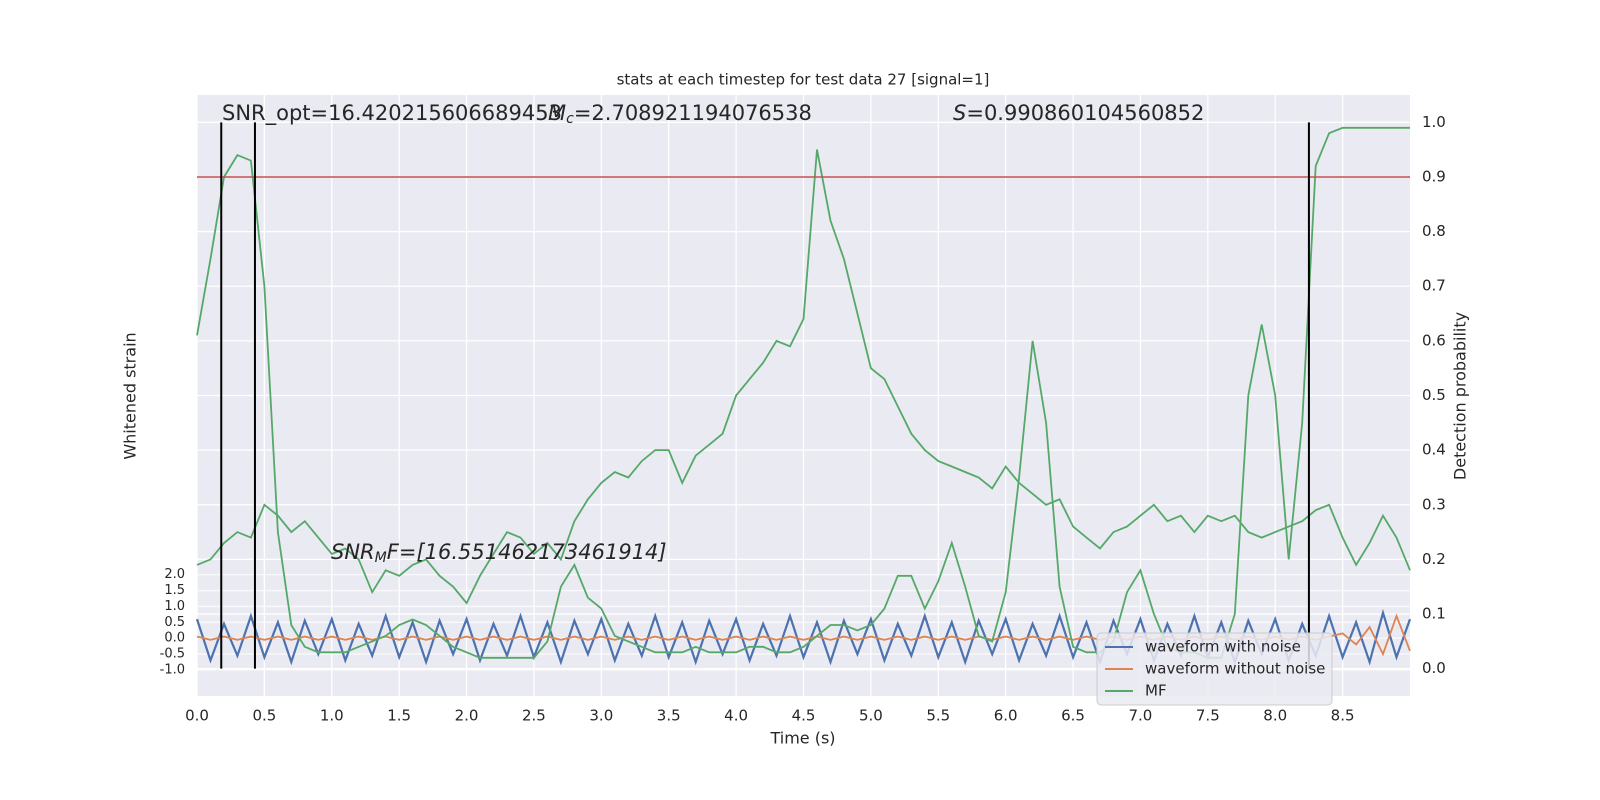 The image size is (1600, 800). What do you see at coordinates (174, 622) in the screenshot?
I see `y-tick-label: 0.5` at bounding box center [174, 622].